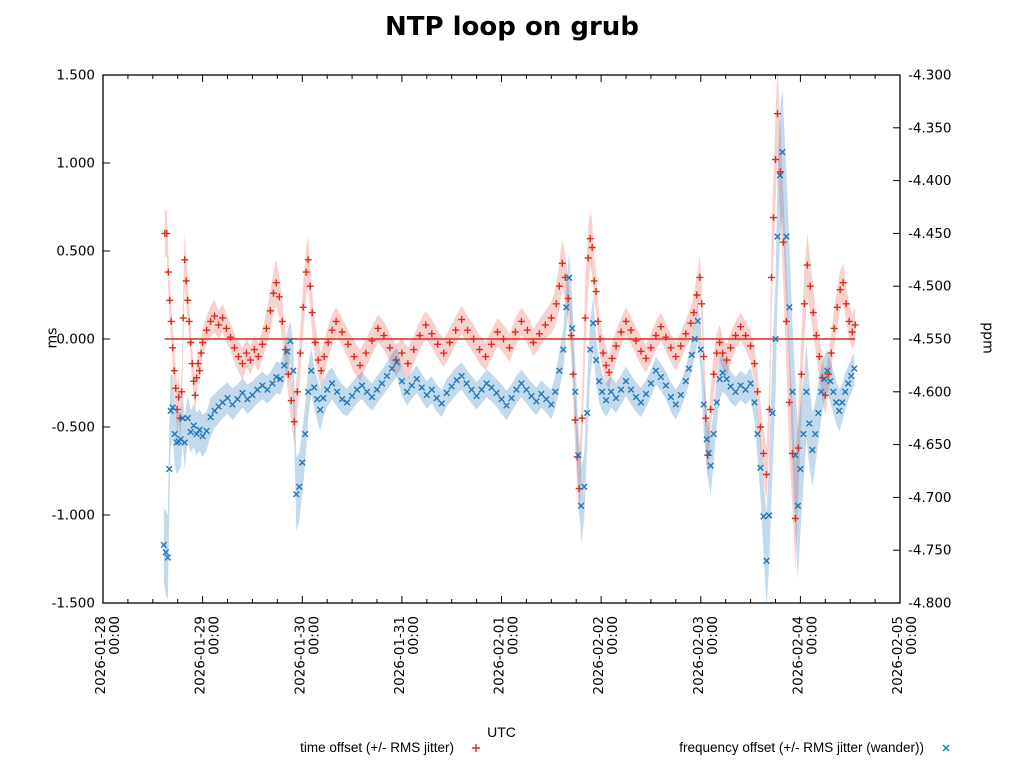 Image resolution: width=1024 pixels, height=768 pixels. What do you see at coordinates (699, 655) in the screenshot?
I see `x-tick-label-date: 2026-02-03` at bounding box center [699, 655].